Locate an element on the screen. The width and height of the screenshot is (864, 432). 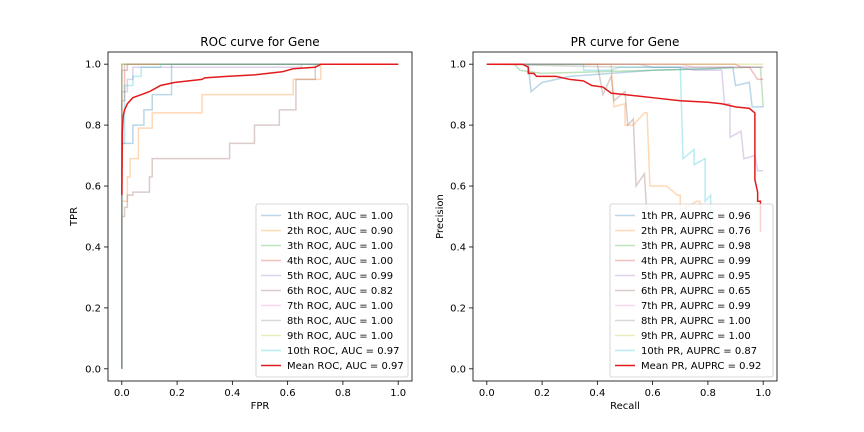
roc-x-ticks: 0.0 0.2 0.4 0.6 0.8 1.0 is located at coordinates (260, 390).